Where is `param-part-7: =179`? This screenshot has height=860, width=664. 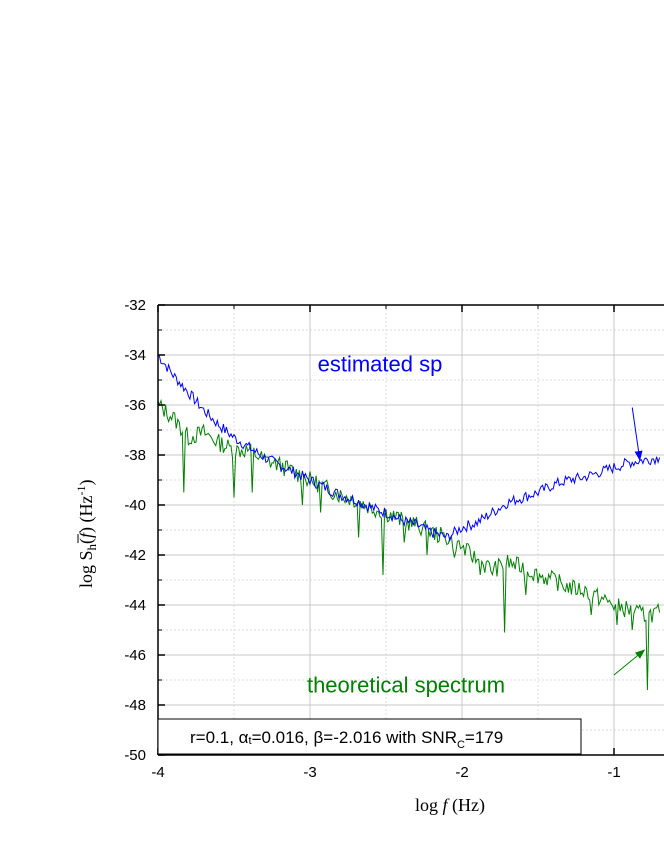 param-part-7: =179 is located at coordinates (484, 737).